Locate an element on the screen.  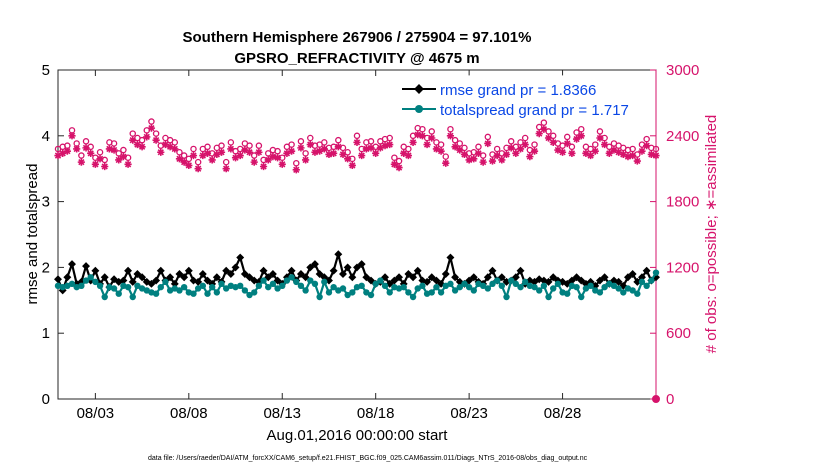
y-tick-label: 5 is located at coordinates (46, 70).